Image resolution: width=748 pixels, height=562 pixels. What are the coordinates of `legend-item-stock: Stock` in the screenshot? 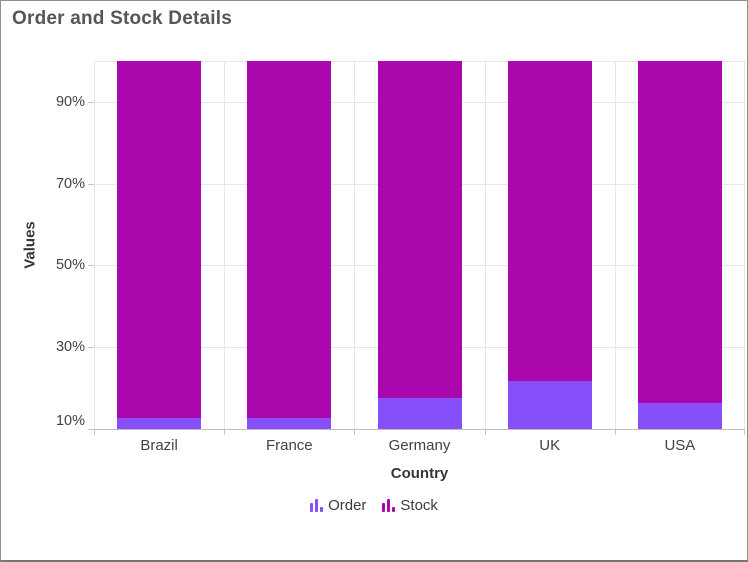 It's located at (410, 505).